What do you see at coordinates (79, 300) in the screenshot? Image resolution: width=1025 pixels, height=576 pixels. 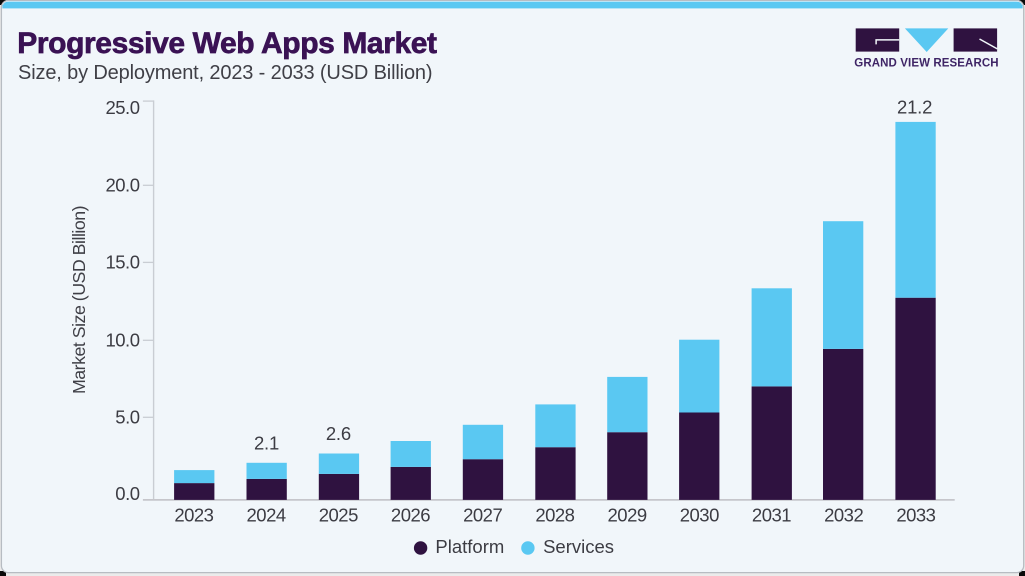 I see `svg-text: Market Size (USD Billion)` at bounding box center [79, 300].